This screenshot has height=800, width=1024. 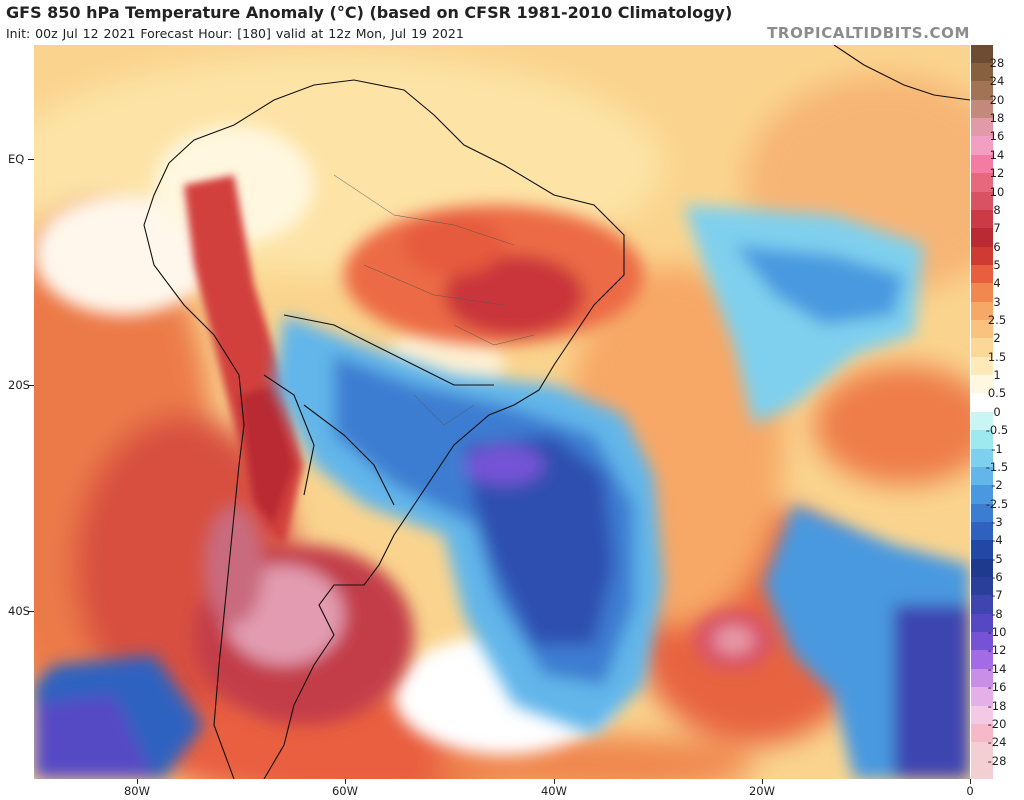 What do you see at coordinates (997, 760) in the screenshot?
I see `colorbar-label: -28` at bounding box center [997, 760].